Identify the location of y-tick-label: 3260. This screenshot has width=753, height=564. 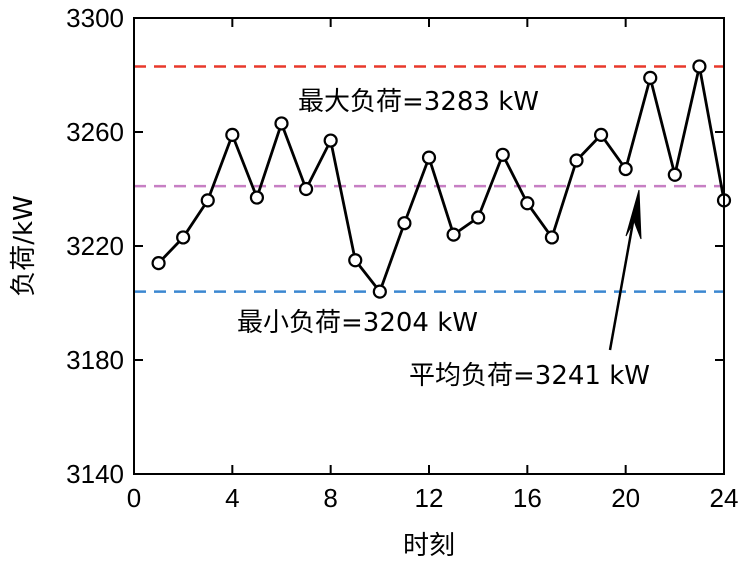
(95, 132).